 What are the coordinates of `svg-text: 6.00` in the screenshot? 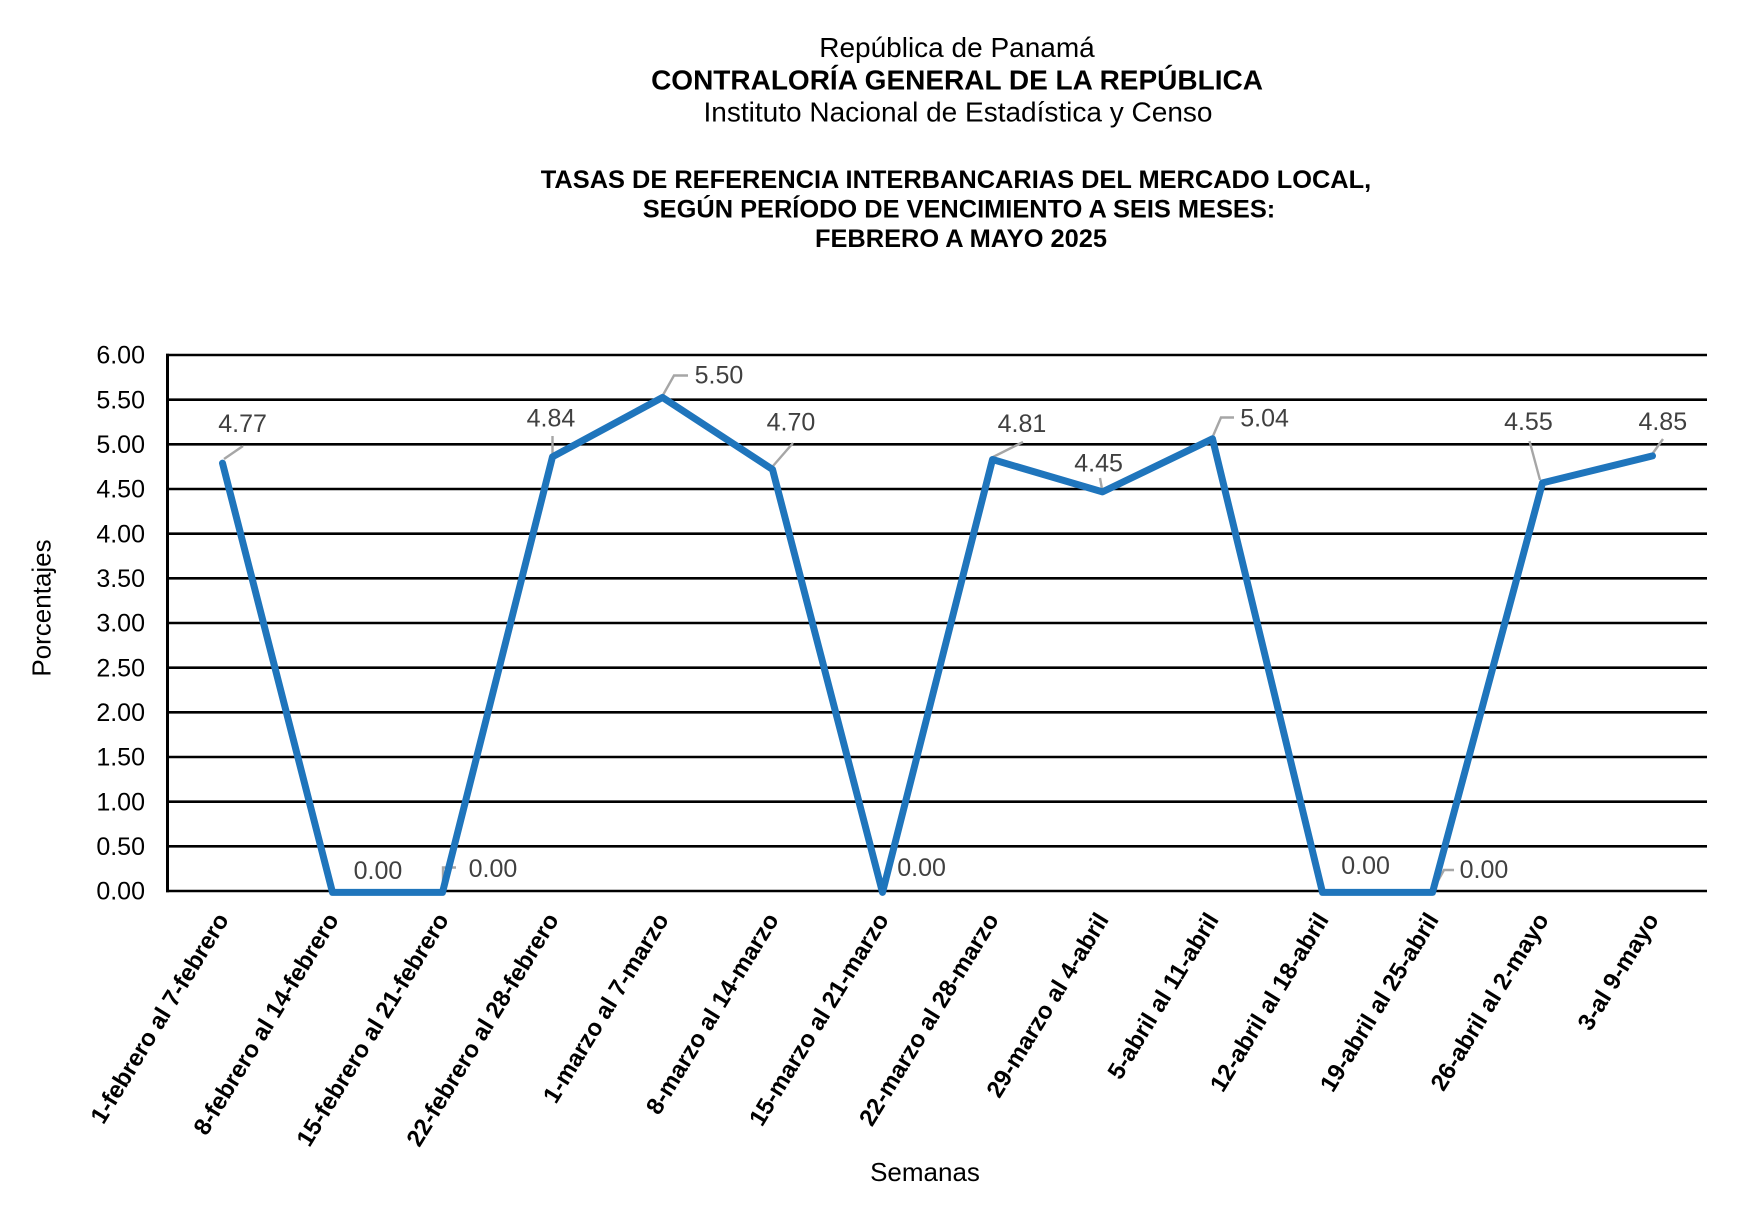 It's located at (120, 356).